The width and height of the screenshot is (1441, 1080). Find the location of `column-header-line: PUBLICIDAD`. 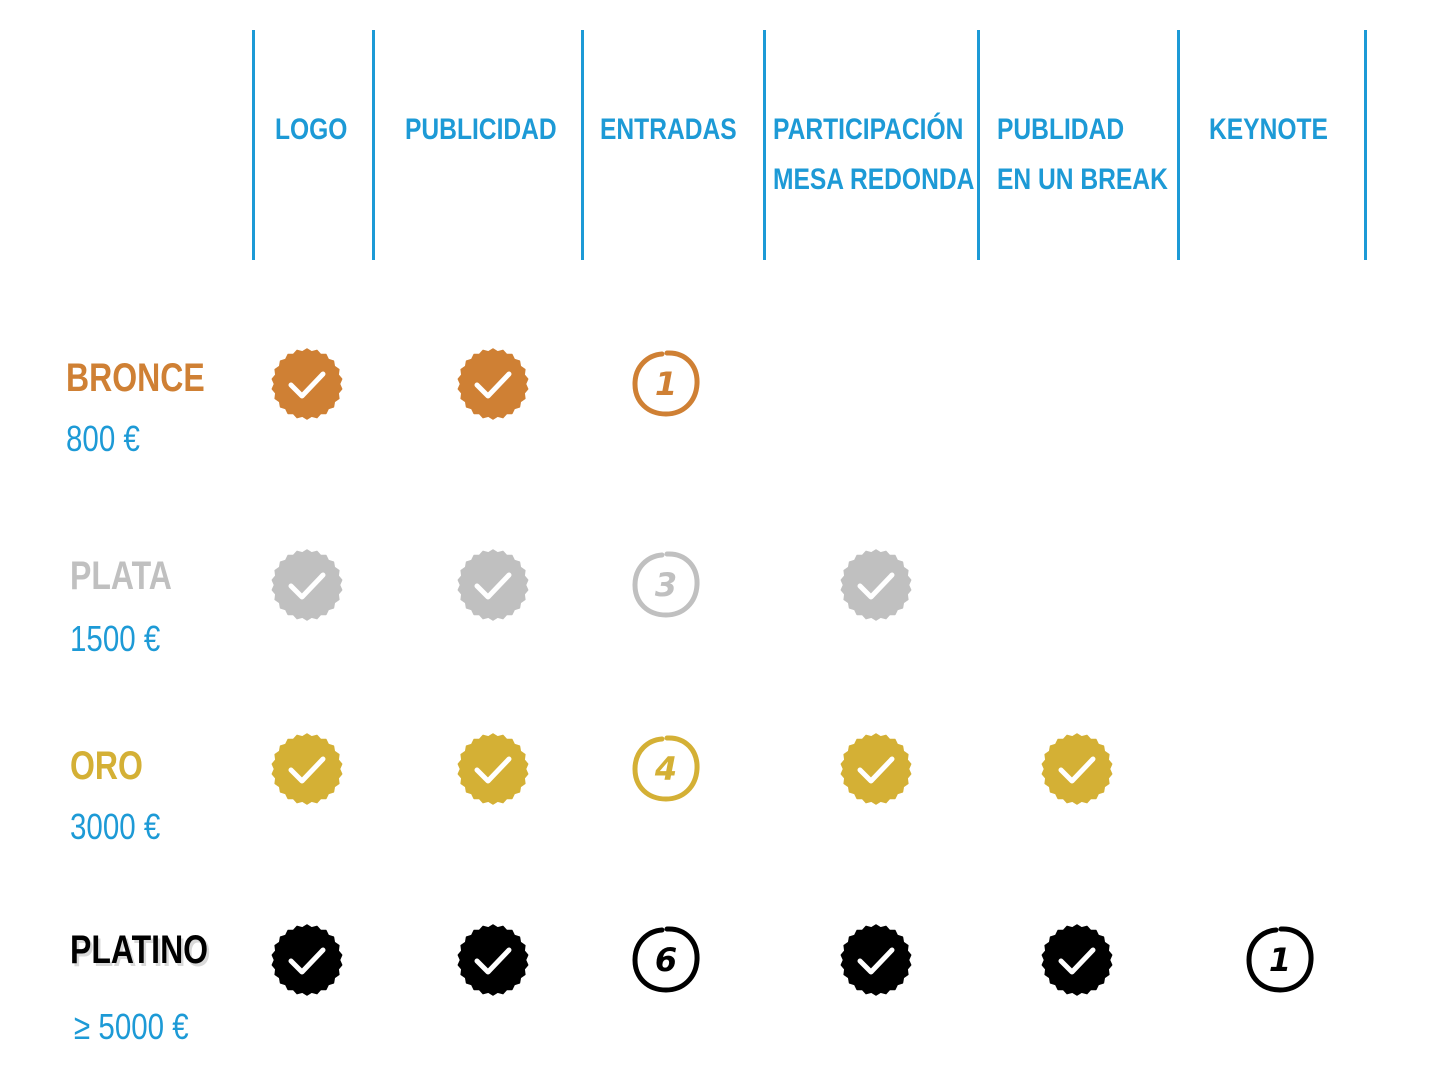

column-header-line: PUBLICIDAD is located at coordinates (481, 129).